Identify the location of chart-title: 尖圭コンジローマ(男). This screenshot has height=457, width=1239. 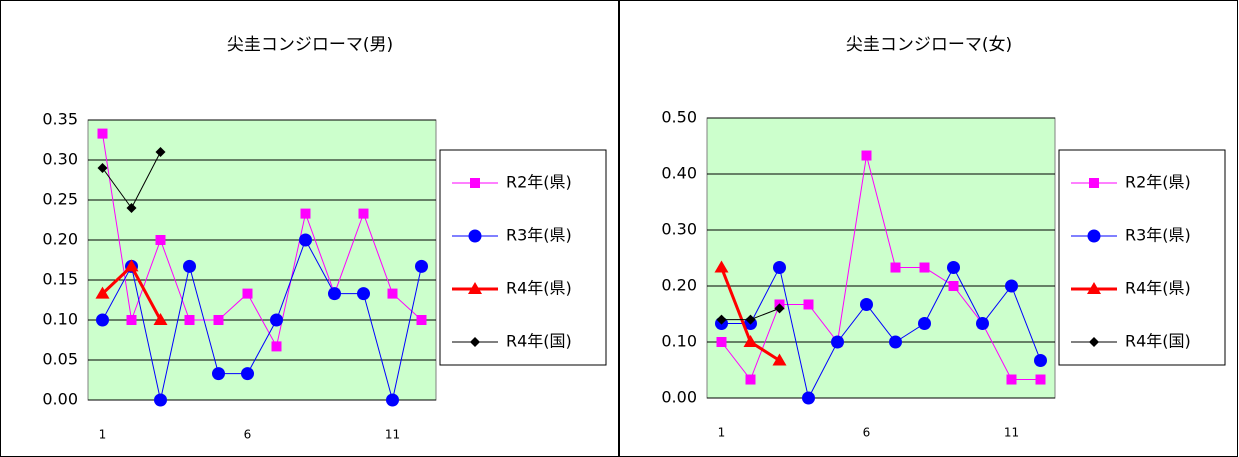
(310, 45).